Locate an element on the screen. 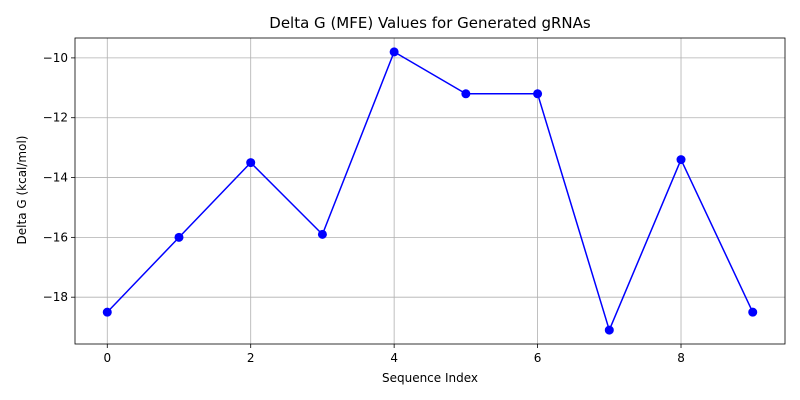  x-tick-label: 2 is located at coordinates (251, 358).